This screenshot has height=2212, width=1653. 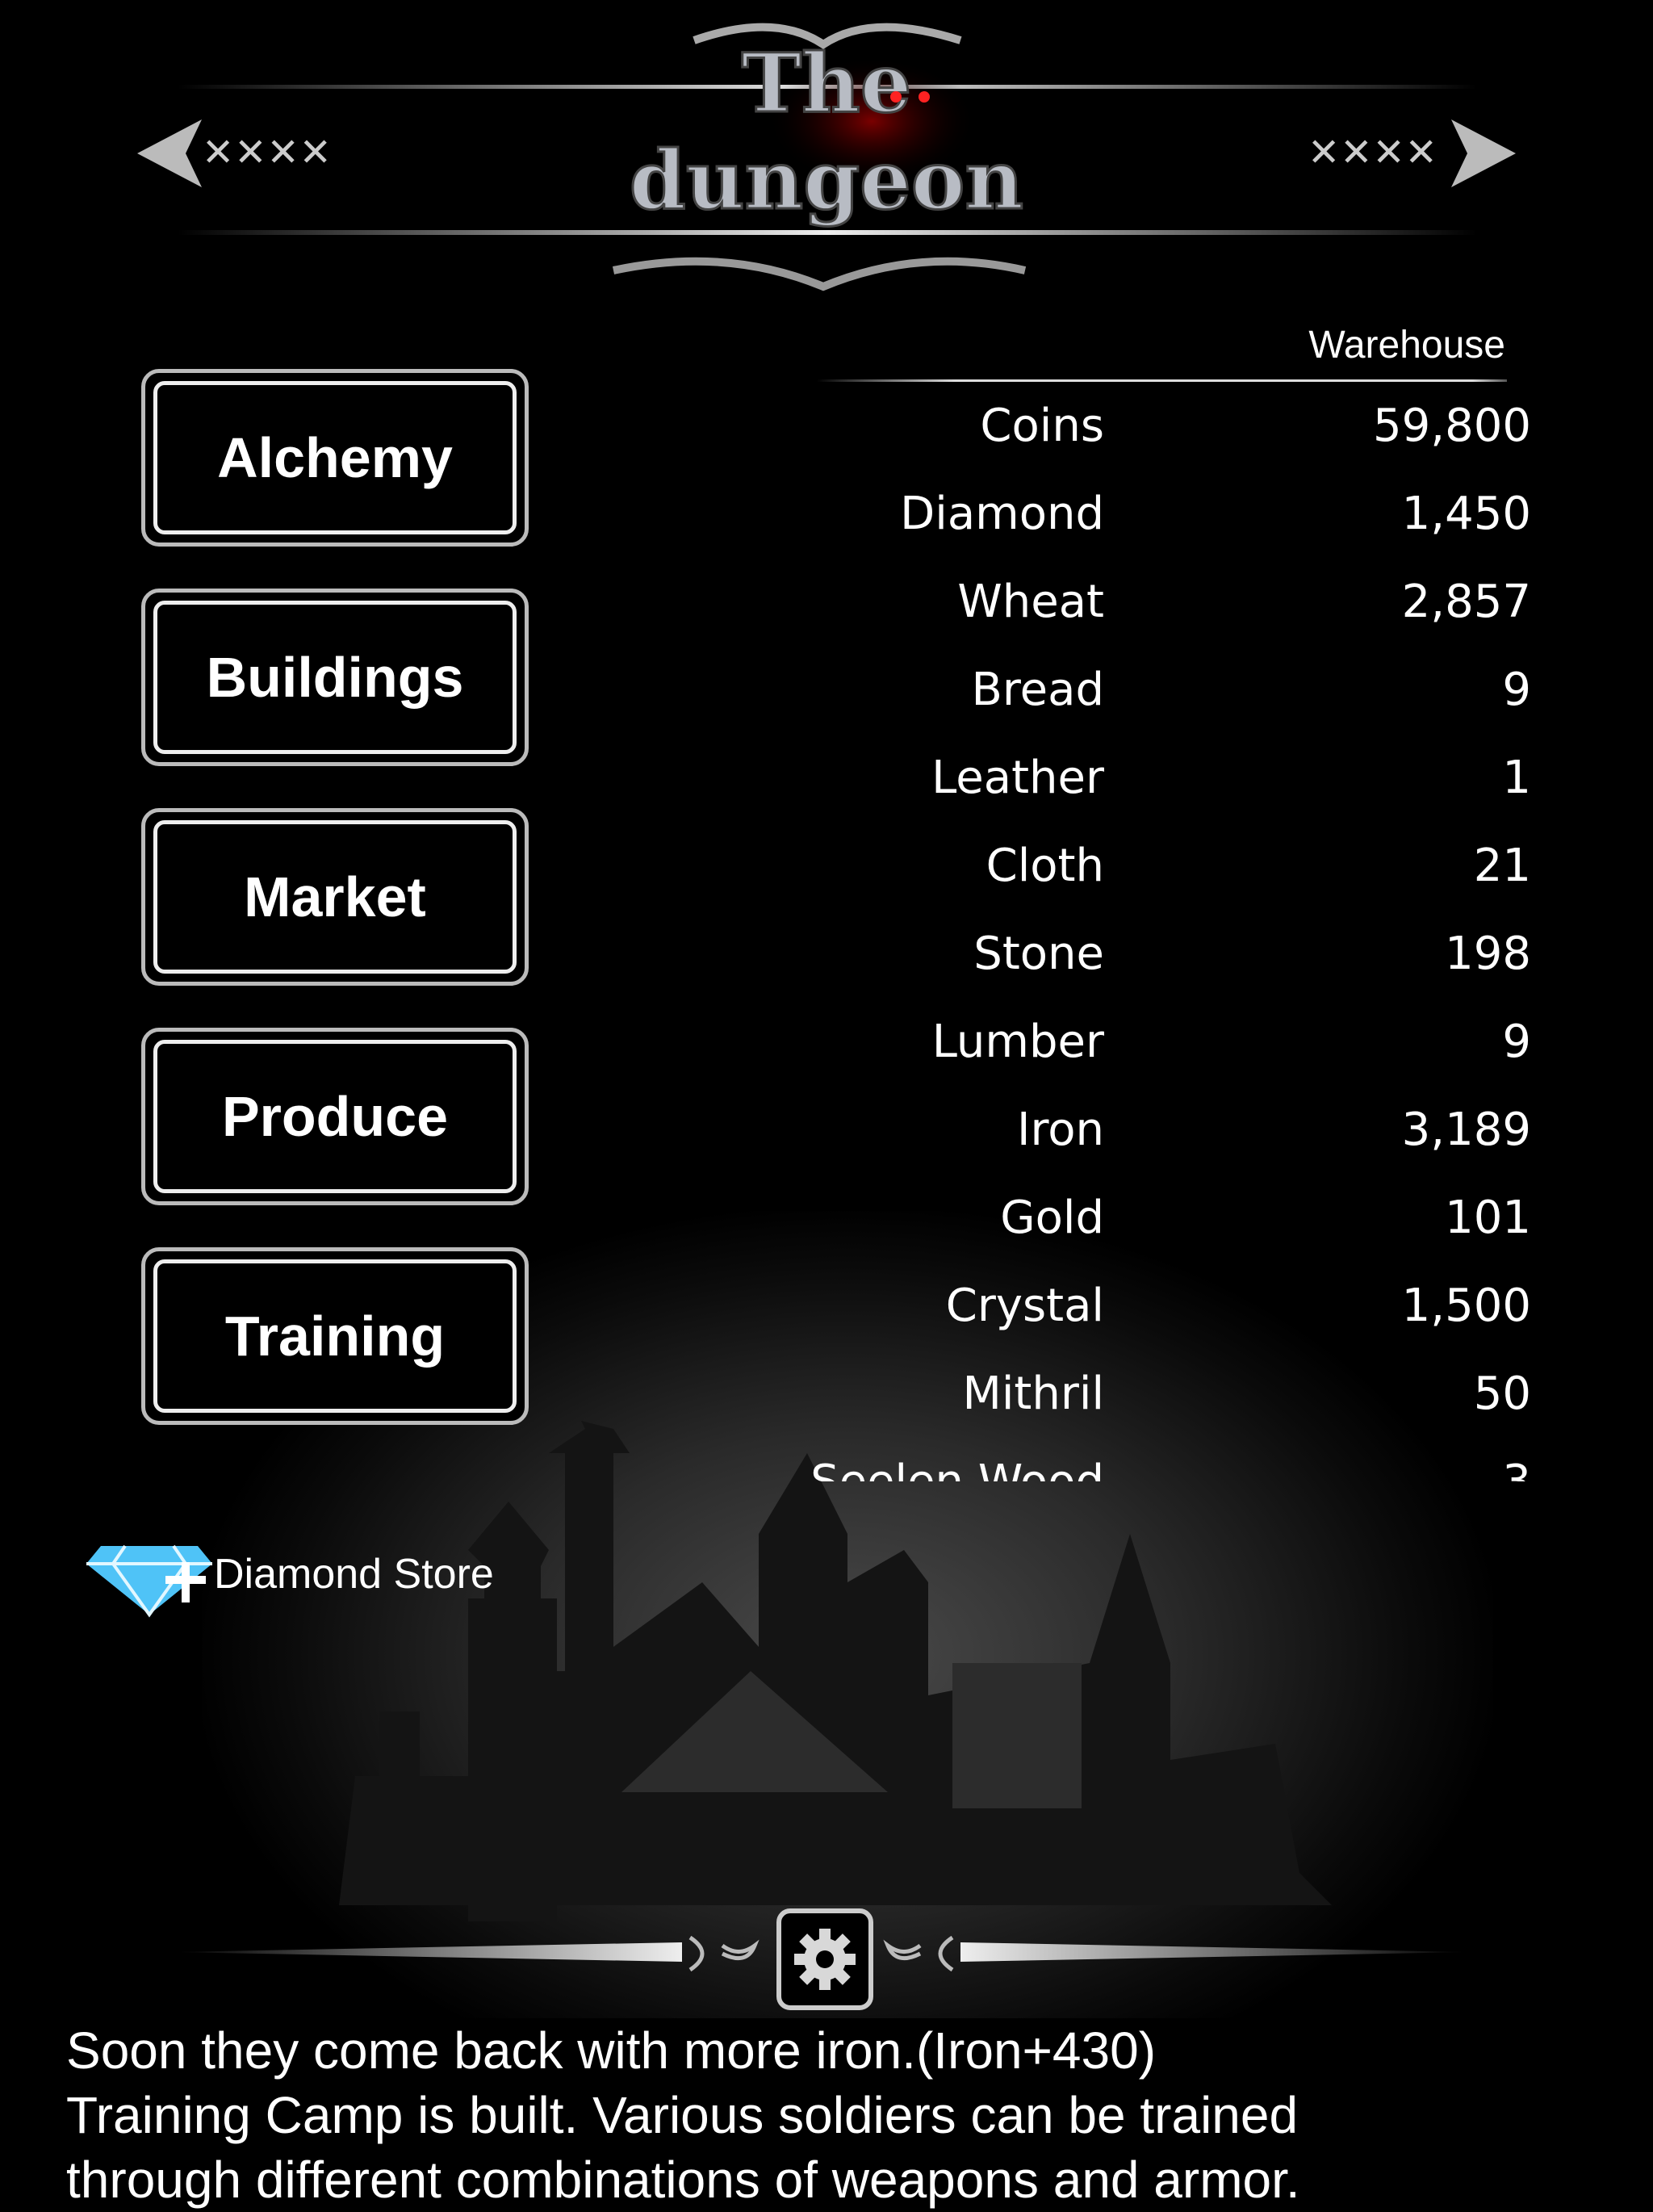 I want to click on warehouse-row: Bread 9, so click(x=1130, y=691).